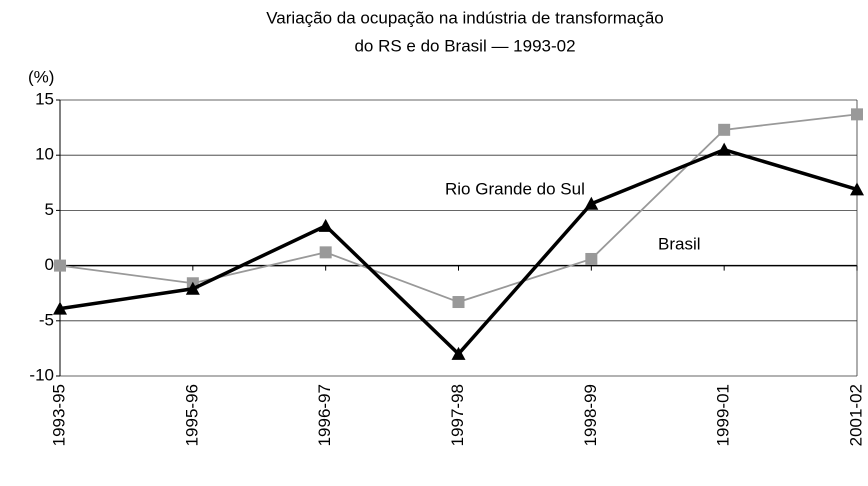 The image size is (868, 486). I want to click on series-label: Rio Grande do Sul, so click(515, 188).